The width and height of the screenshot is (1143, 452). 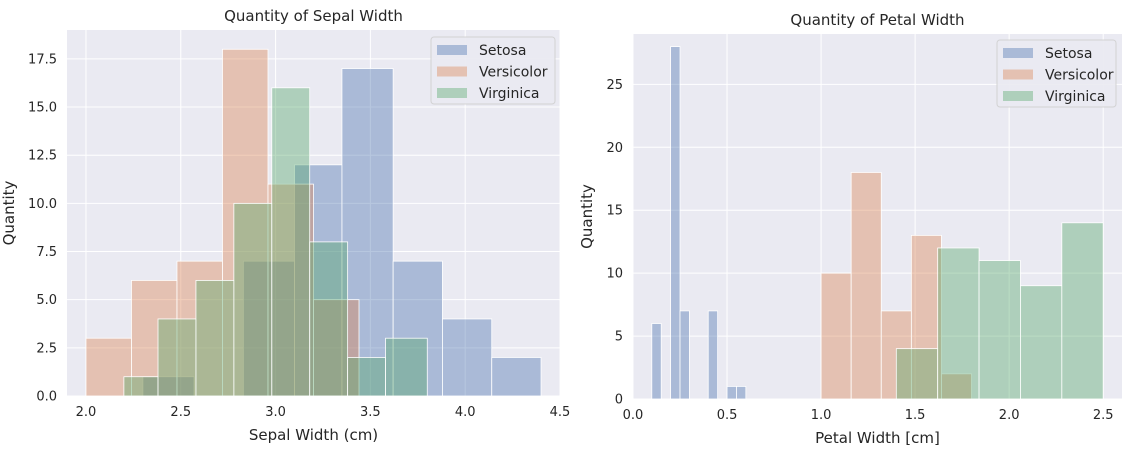 I want to click on y-tick-label: 25, so click(x=614, y=85).